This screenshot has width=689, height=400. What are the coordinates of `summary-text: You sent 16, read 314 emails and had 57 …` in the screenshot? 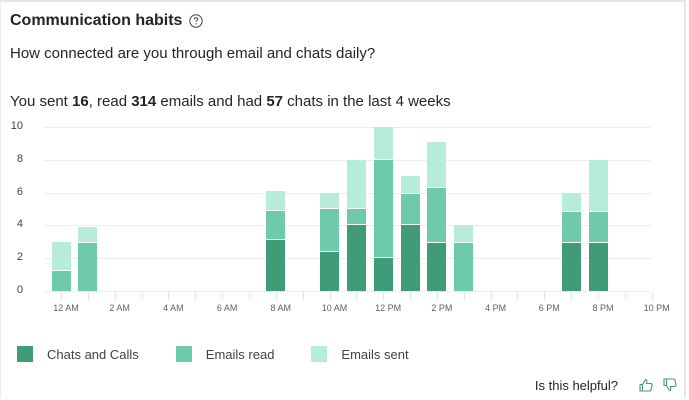 It's located at (230, 101).